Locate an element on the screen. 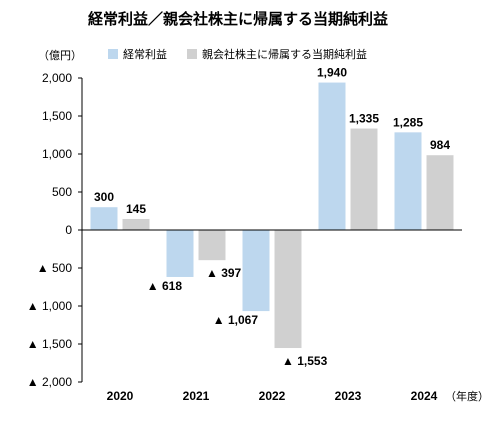 The image size is (500, 423). y-tick-label: ▲ 2,000 is located at coordinates (50, 382).